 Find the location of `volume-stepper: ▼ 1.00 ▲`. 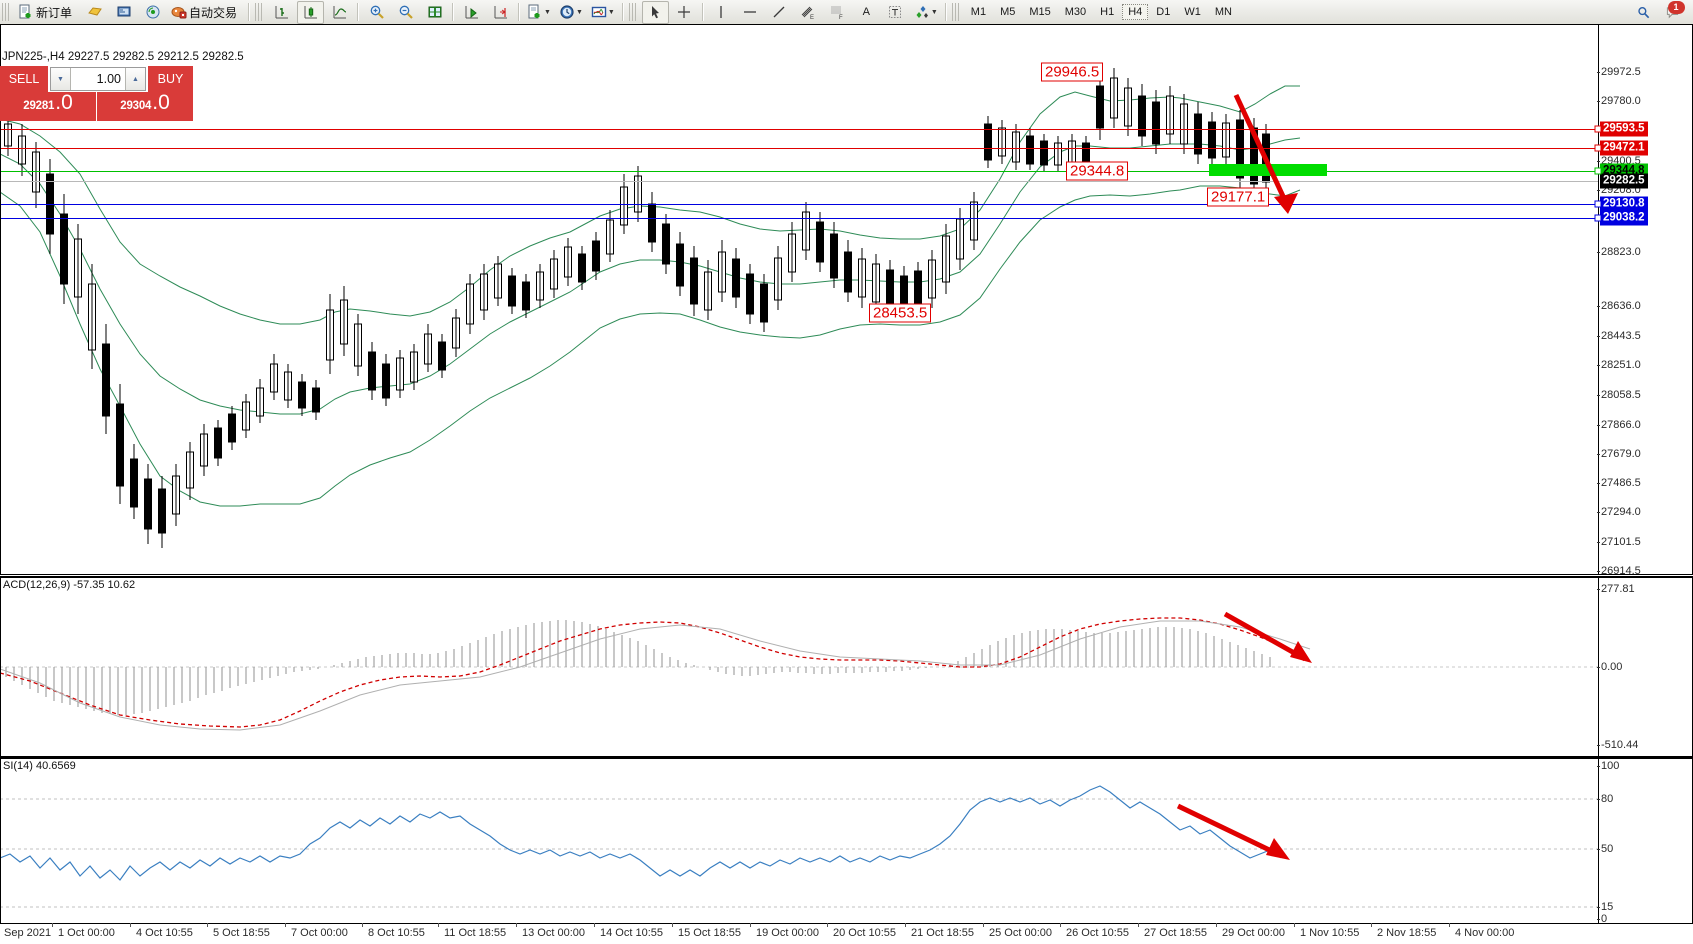

volume-stepper: ▼ 1.00 ▲ is located at coordinates (98, 79).